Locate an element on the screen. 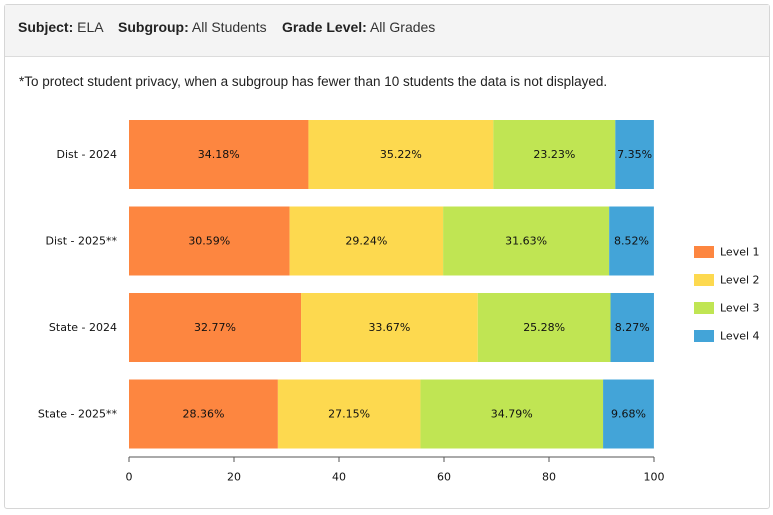  data-label: 34.79% is located at coordinates (512, 414).